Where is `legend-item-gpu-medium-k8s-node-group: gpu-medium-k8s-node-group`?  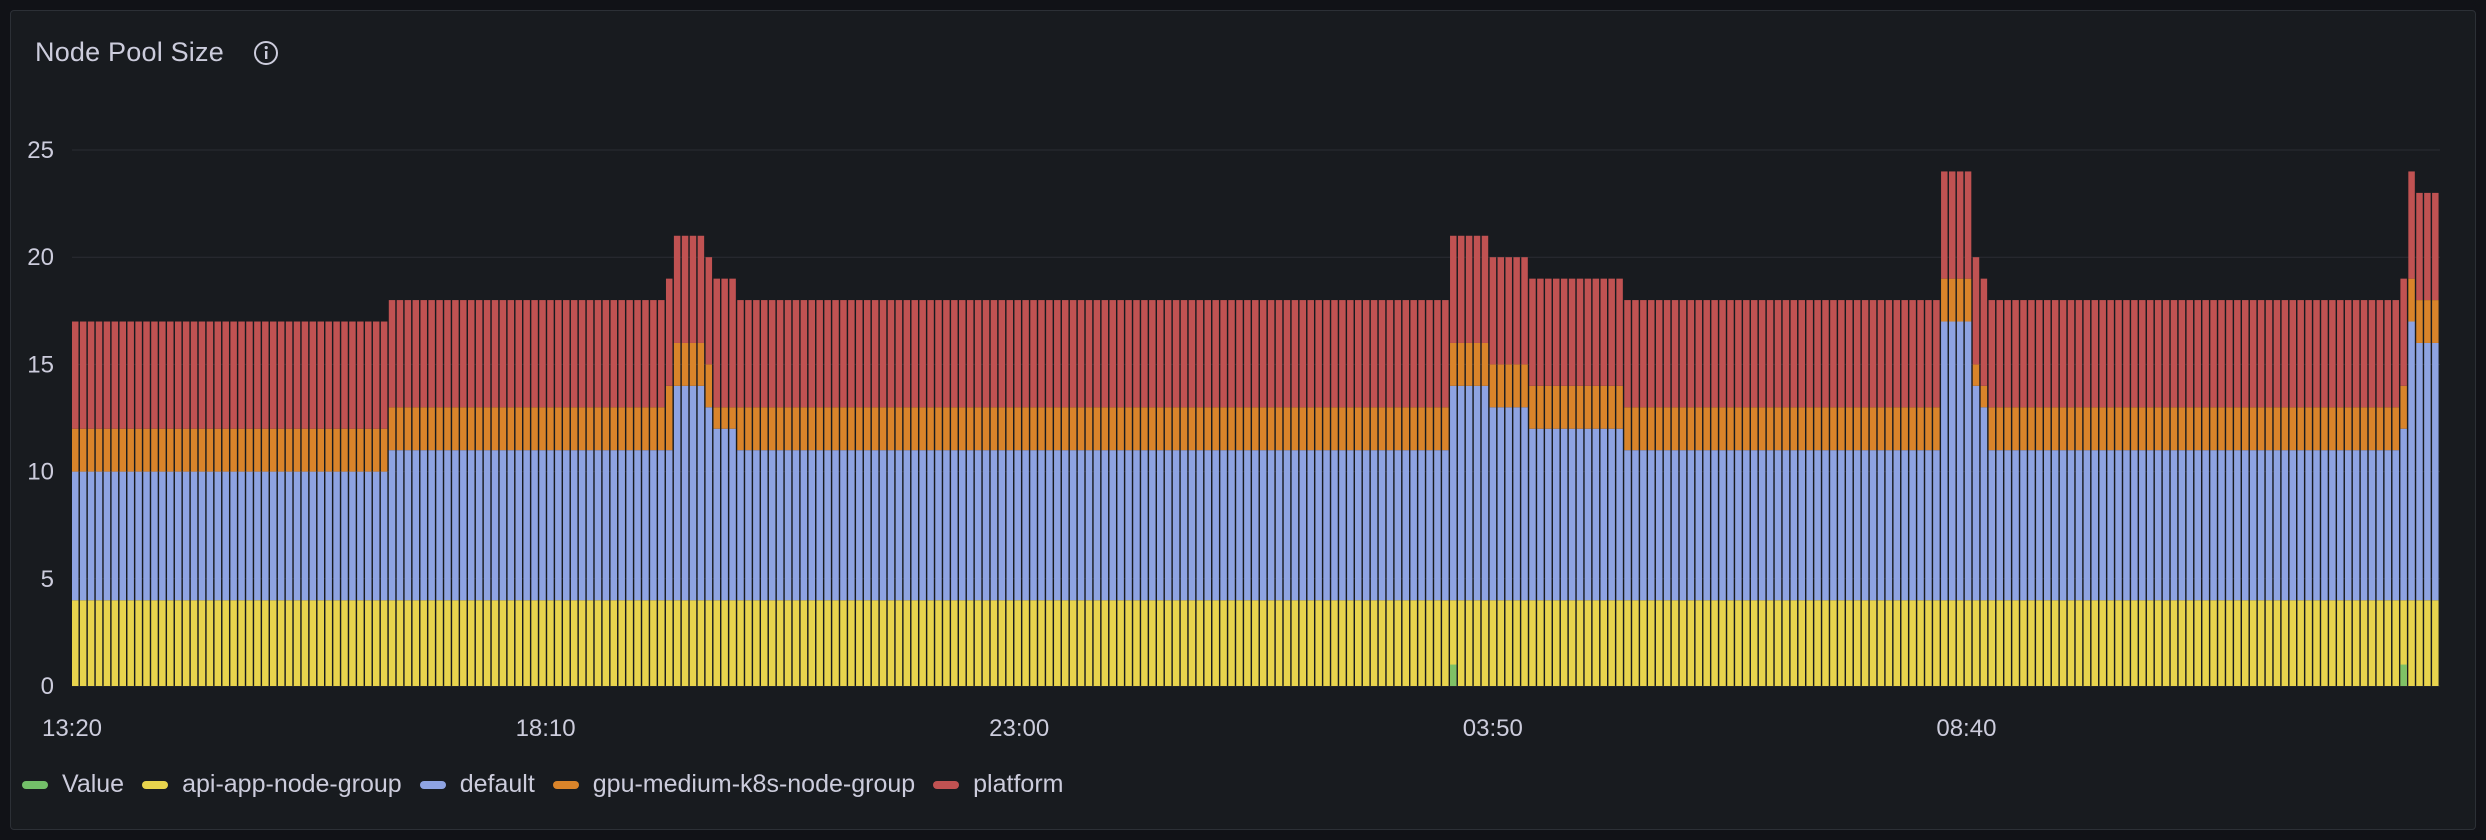 legend-item-gpu-medium-k8s-node-group: gpu-medium-k8s-node-group is located at coordinates (733, 784).